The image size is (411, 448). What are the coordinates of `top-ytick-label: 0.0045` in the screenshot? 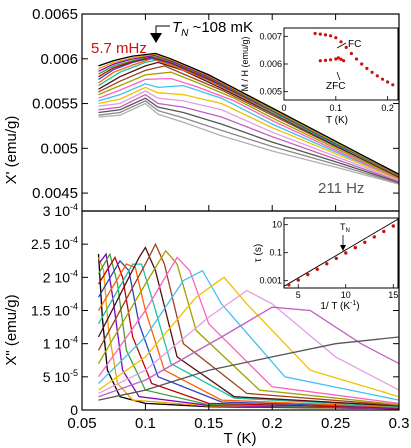 It's located at (55, 193).